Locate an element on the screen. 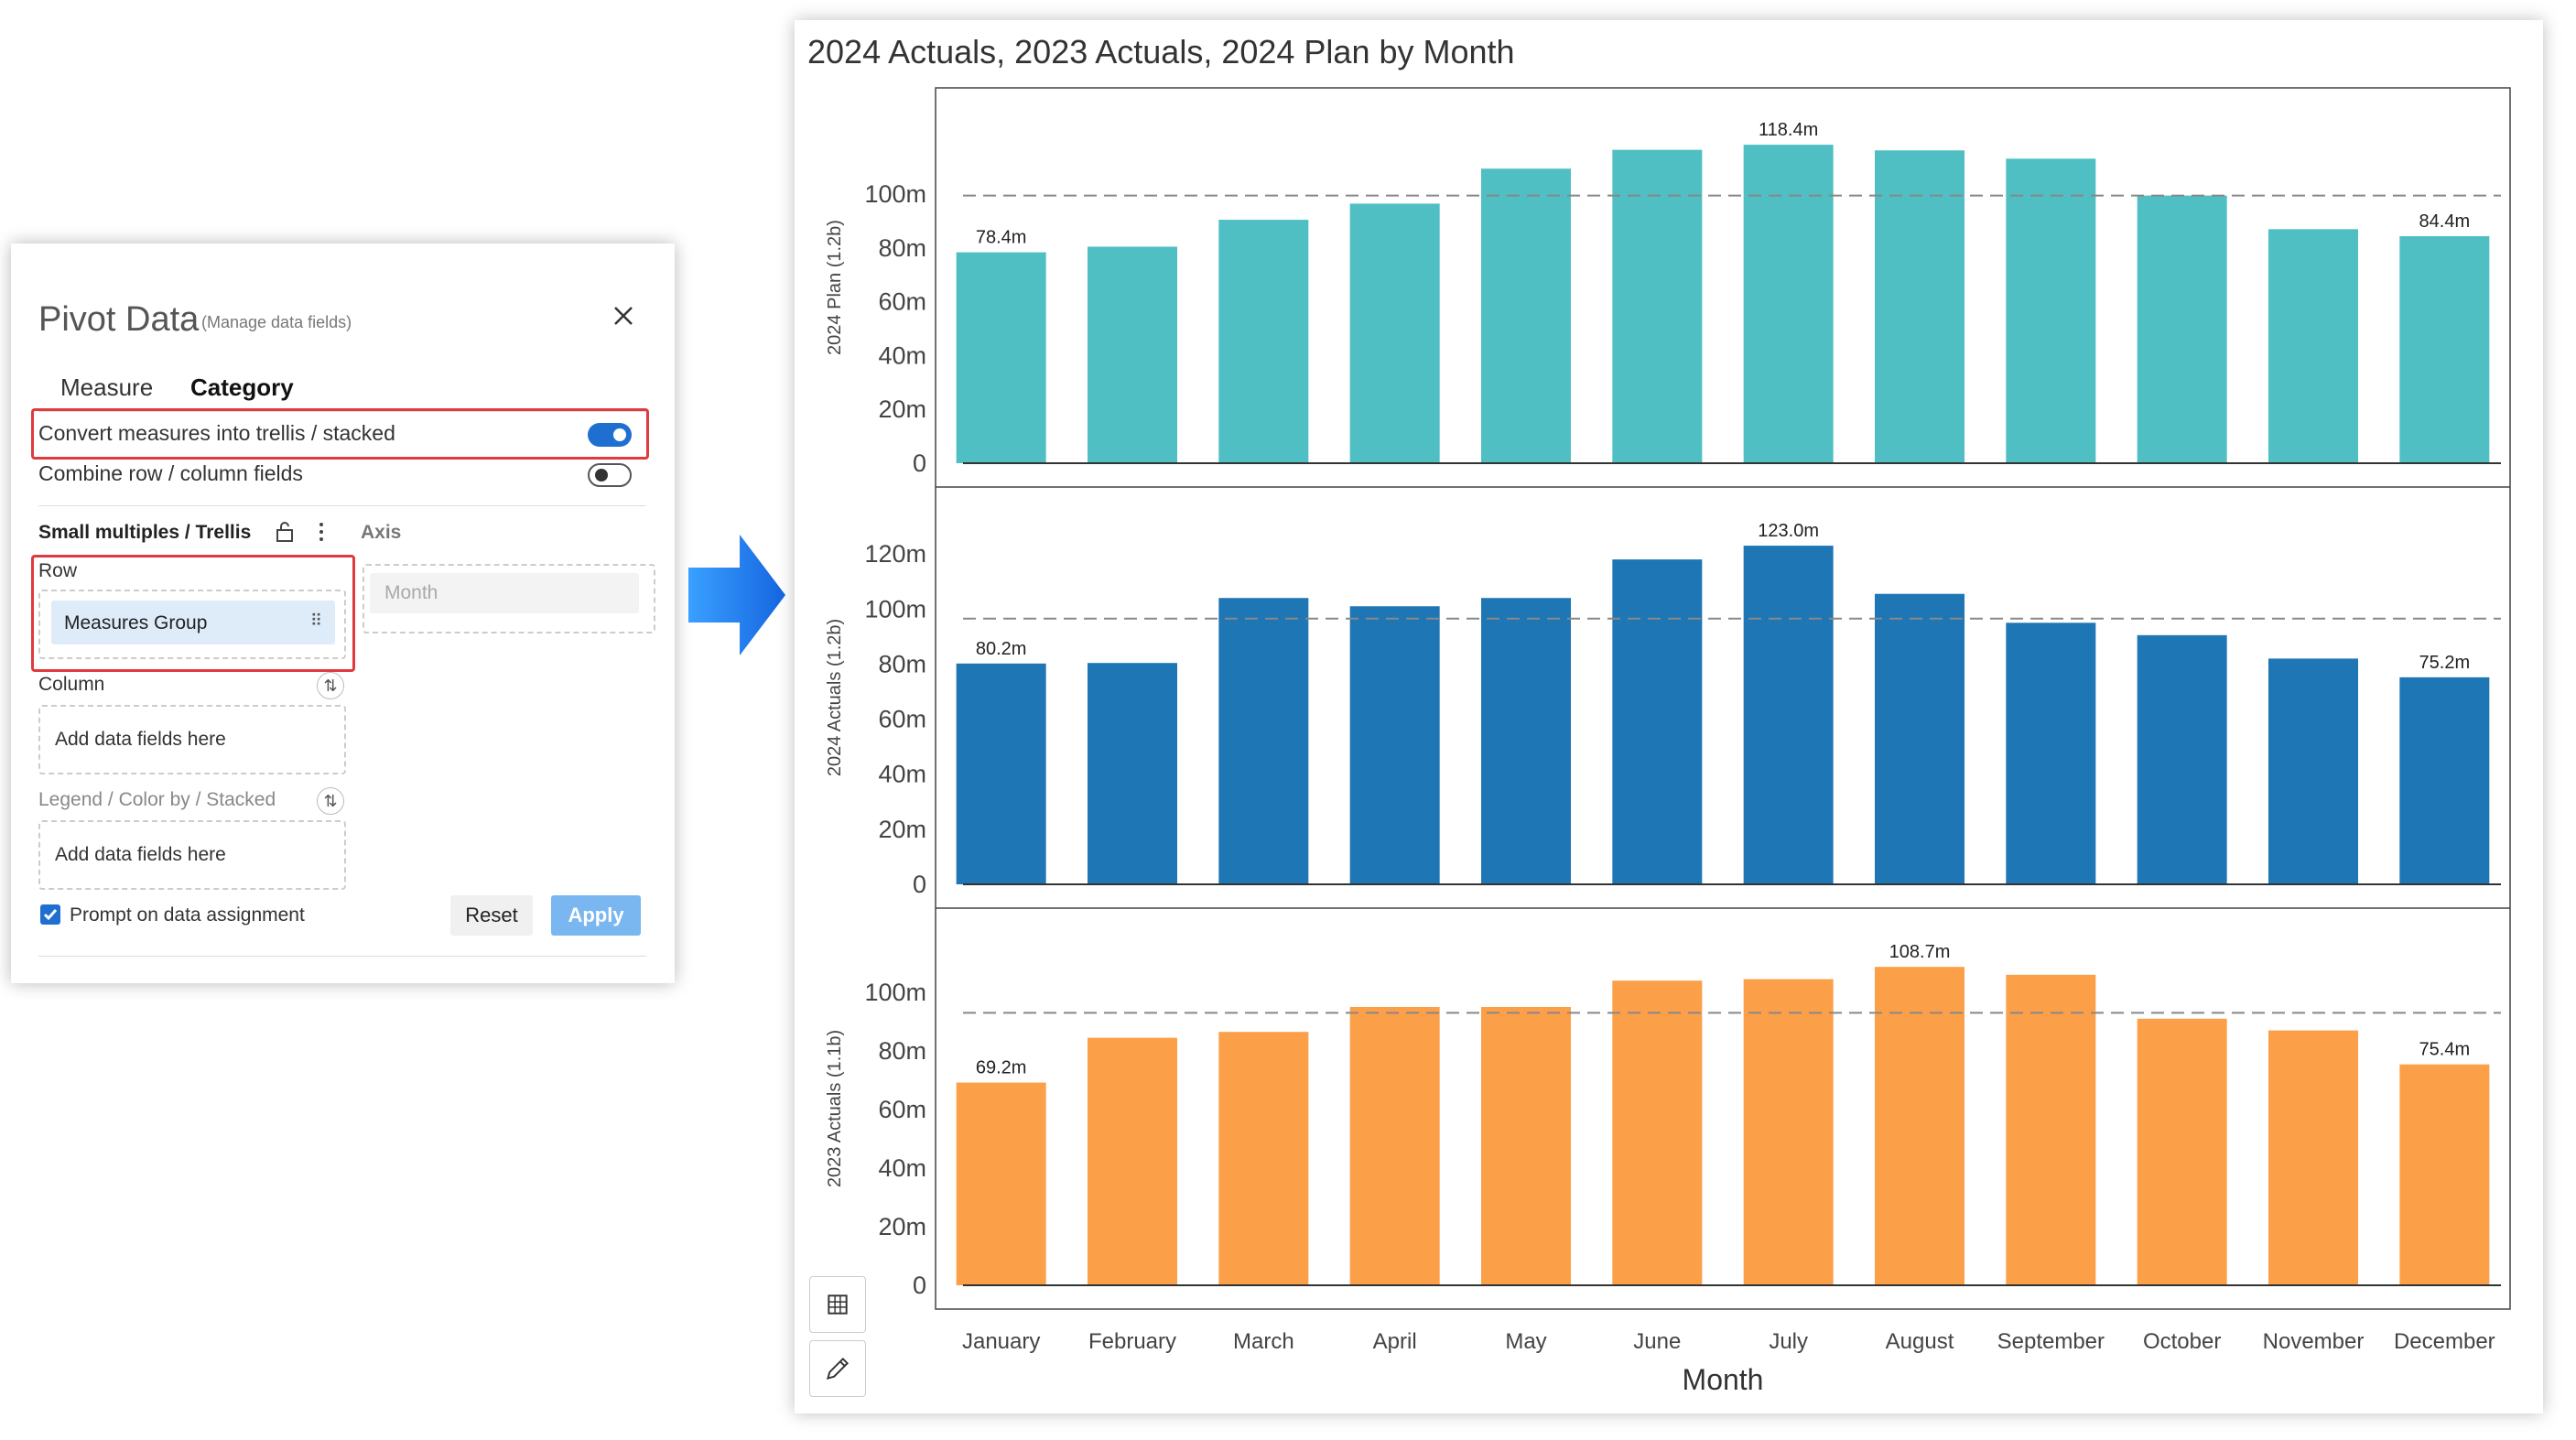 The width and height of the screenshot is (2576, 1440). y-tick-label: 20m is located at coordinates (902, 409).